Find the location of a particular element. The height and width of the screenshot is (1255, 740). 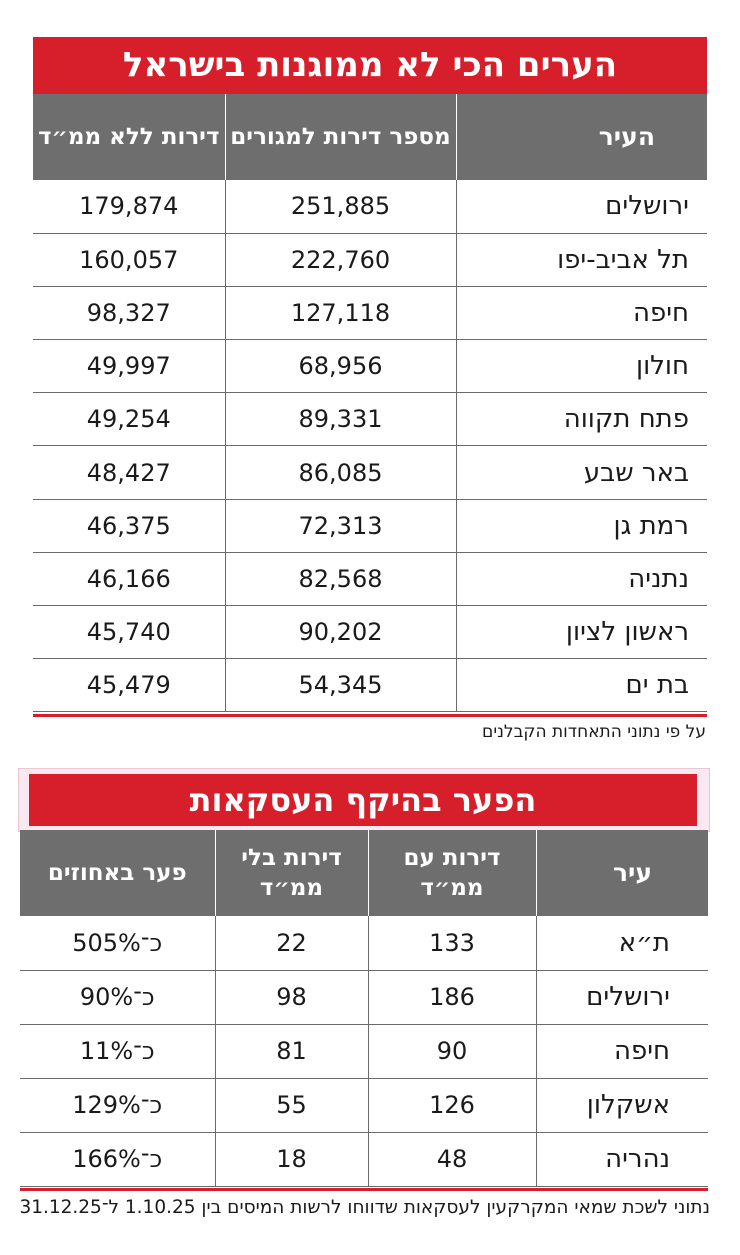

value-cell: 222,760 is located at coordinates (341, 260).